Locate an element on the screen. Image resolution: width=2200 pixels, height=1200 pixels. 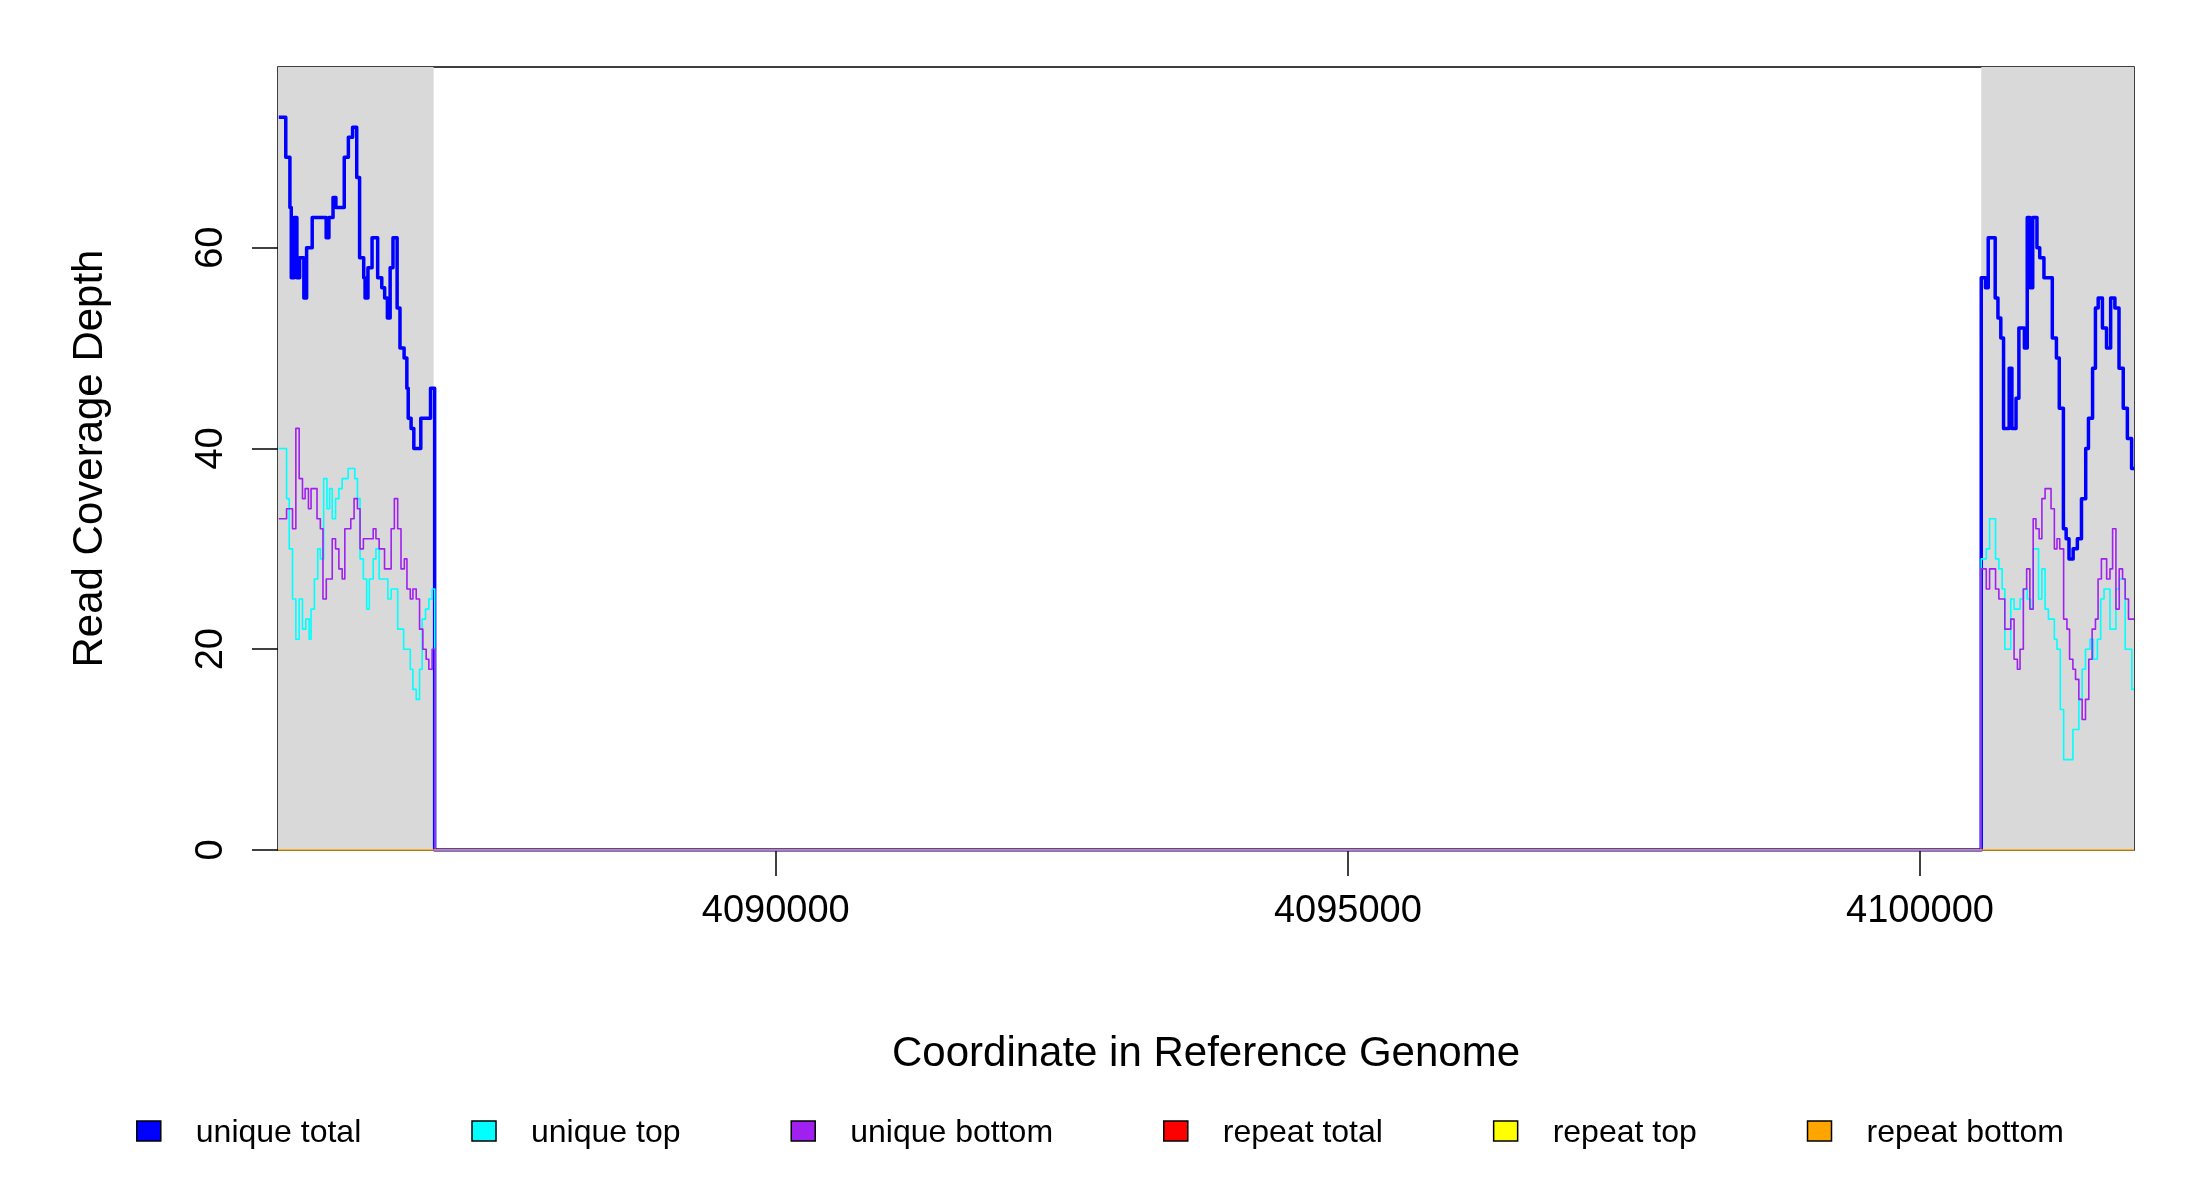
x-axis-title: Coordinate in Reference Genome is located at coordinates (1206, 1051).